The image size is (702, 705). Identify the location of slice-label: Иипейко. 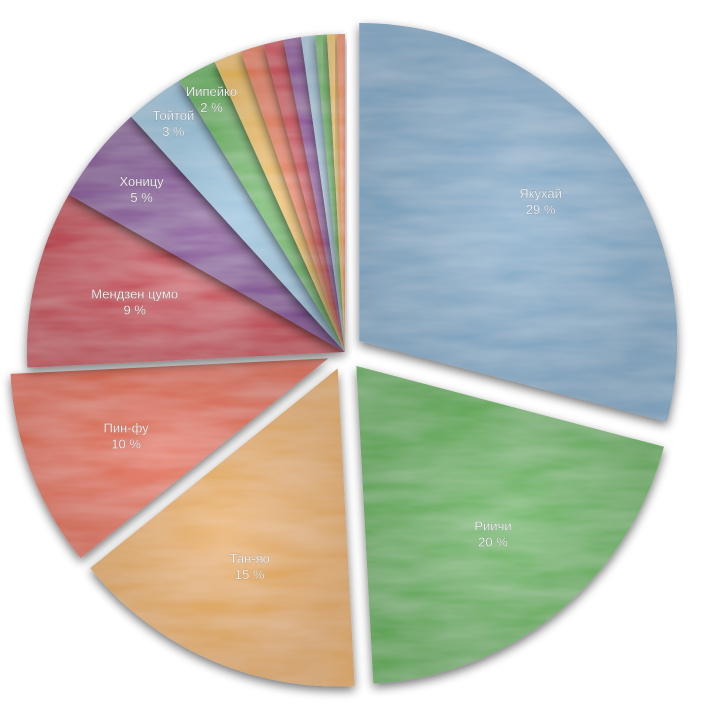
(211, 91).